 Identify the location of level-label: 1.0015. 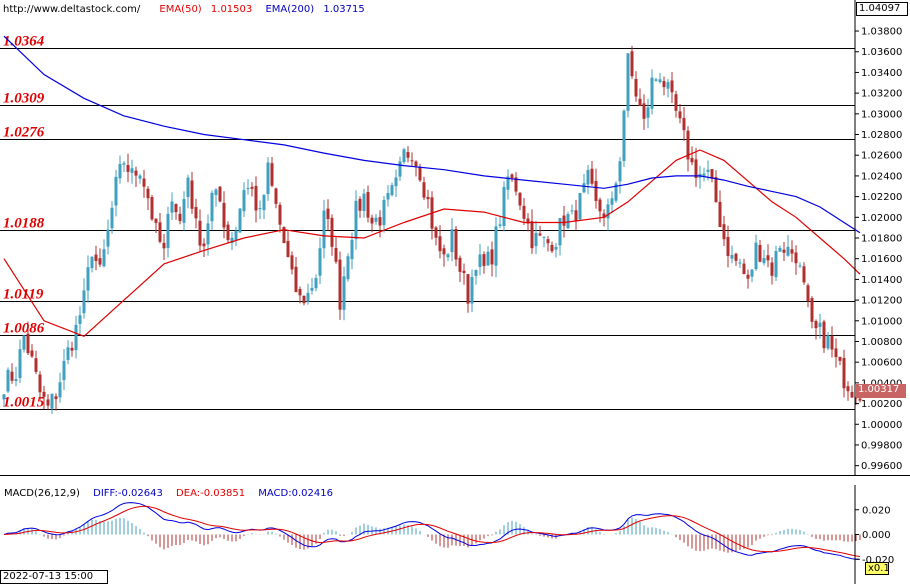
(24, 403).